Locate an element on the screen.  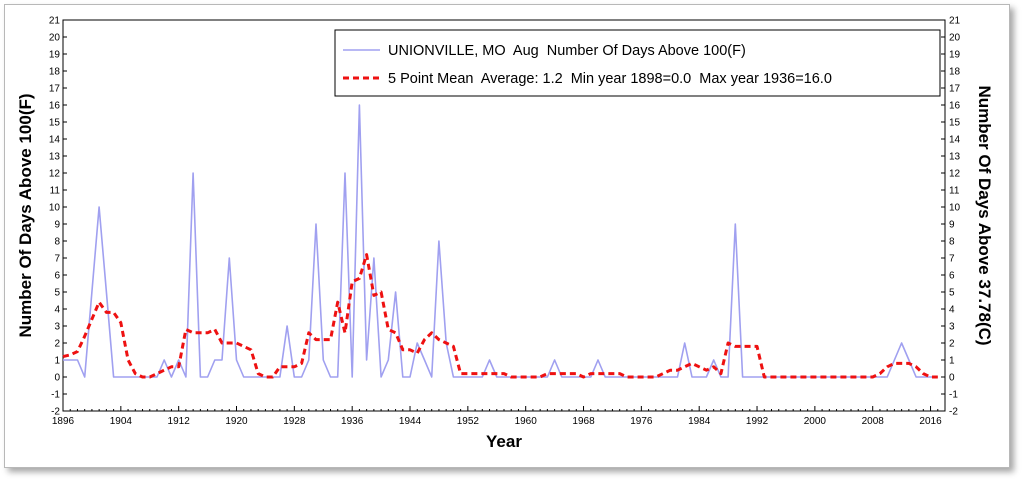
x-tick-label: 1896 is located at coordinates (63, 421).